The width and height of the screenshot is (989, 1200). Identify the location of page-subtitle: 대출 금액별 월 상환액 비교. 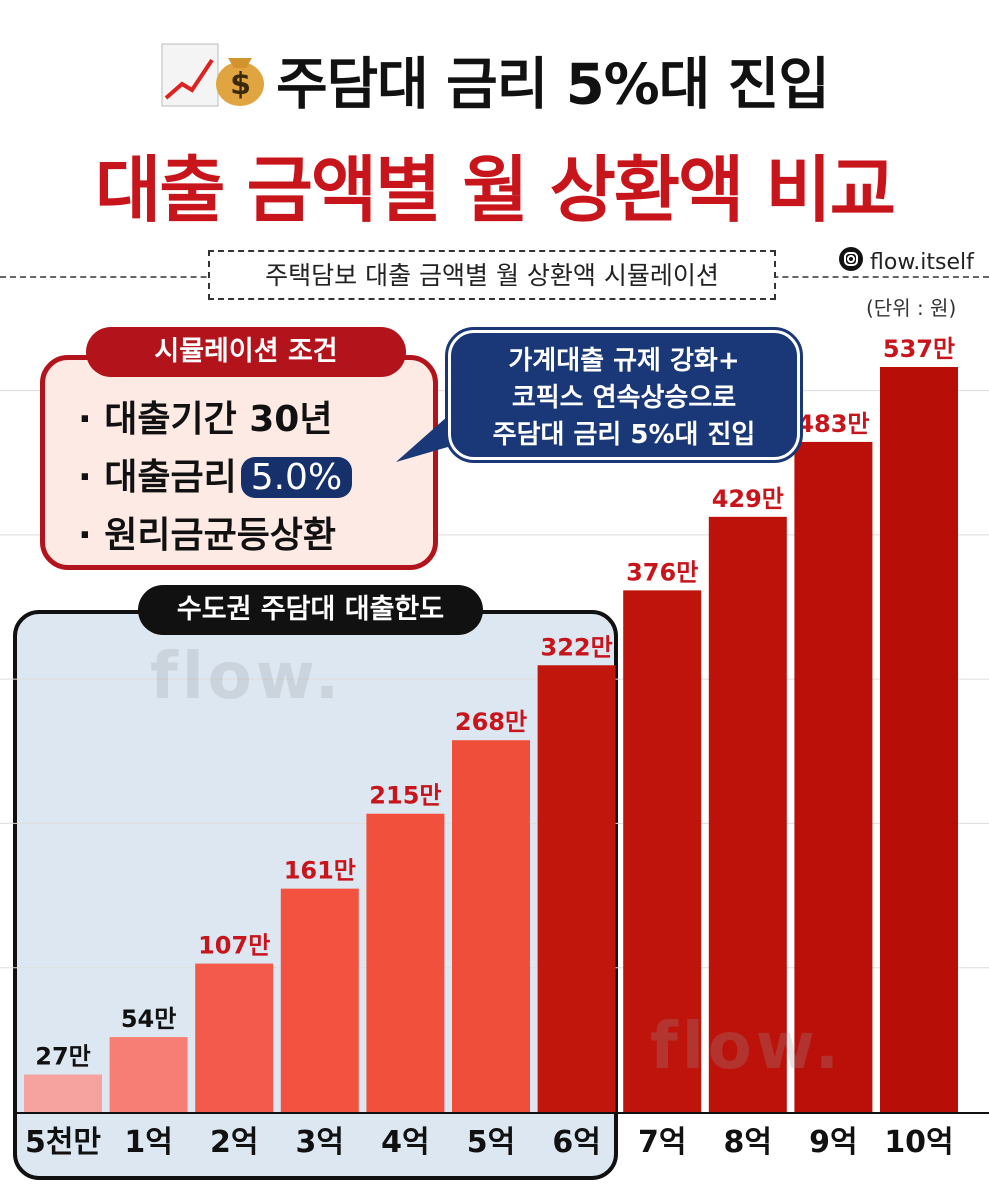
(495, 190).